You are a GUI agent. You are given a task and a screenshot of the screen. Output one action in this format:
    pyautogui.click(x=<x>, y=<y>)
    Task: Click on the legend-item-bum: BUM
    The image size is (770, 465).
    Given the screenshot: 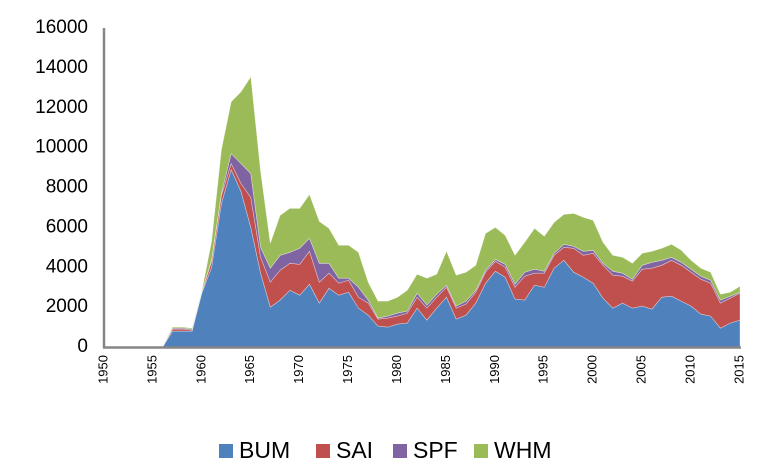 What is the action you would take?
    pyautogui.click(x=254, y=450)
    